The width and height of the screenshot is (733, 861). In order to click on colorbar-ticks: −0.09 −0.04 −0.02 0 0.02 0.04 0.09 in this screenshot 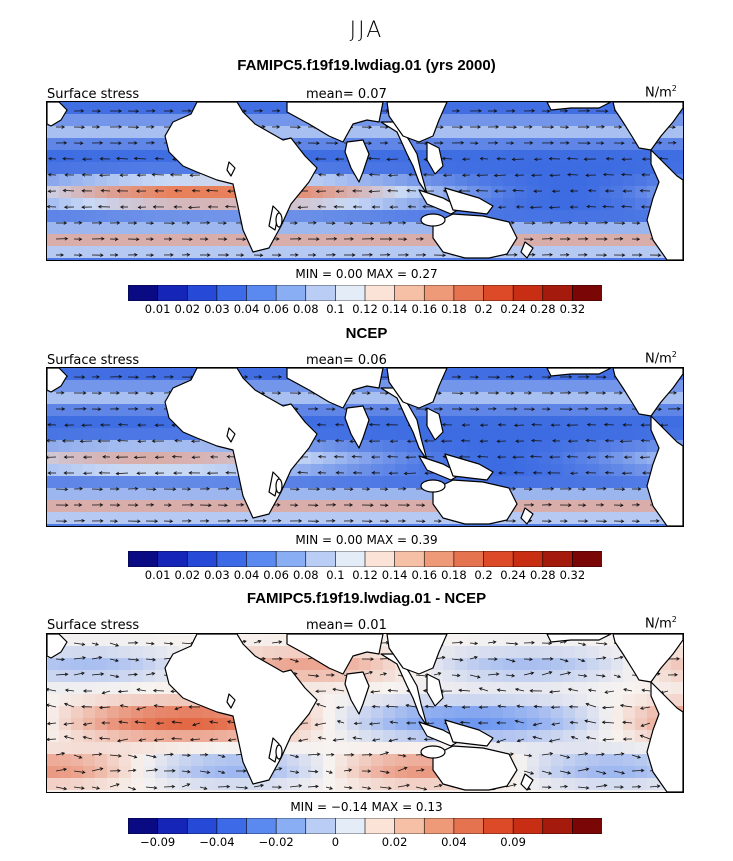, I will do `click(365, 842)`.